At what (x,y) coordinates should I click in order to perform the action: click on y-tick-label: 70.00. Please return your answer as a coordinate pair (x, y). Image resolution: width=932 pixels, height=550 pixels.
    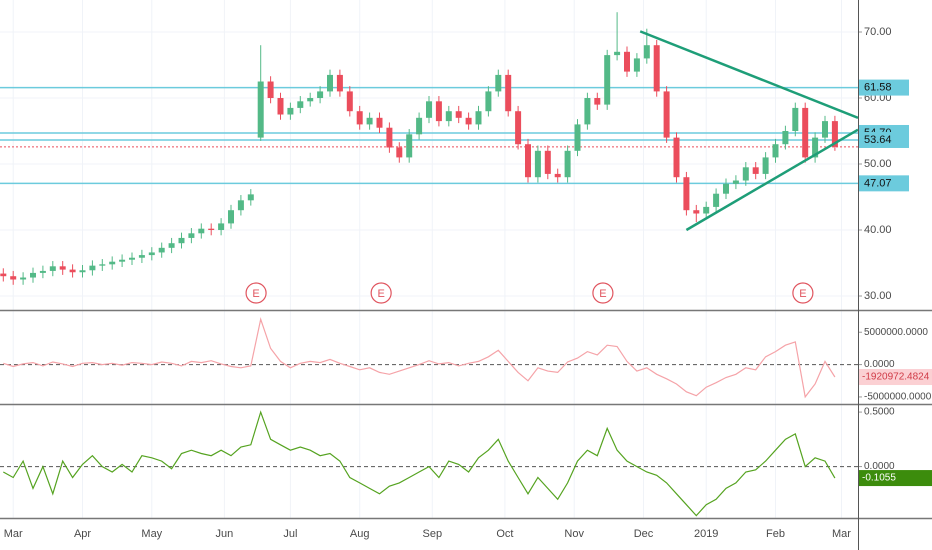
    Looking at the image, I should click on (878, 32).